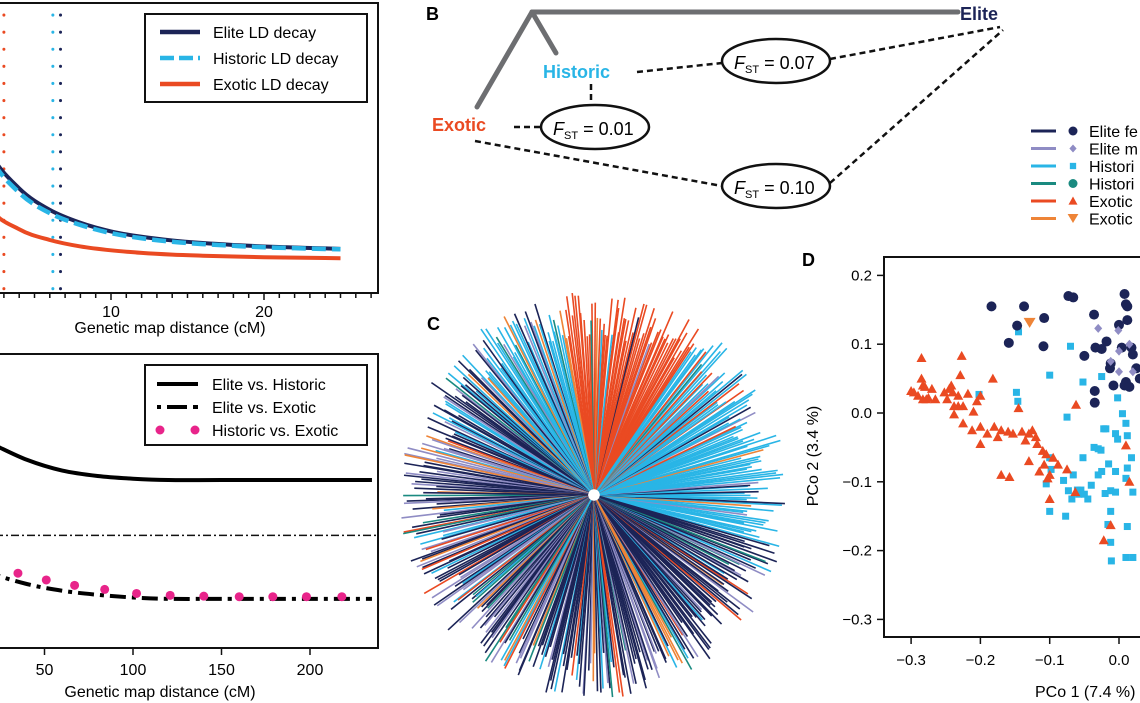 This screenshot has height=703, width=1140. What do you see at coordinates (189, 501) in the screenshot?
I see `plot-frame` at bounding box center [189, 501].